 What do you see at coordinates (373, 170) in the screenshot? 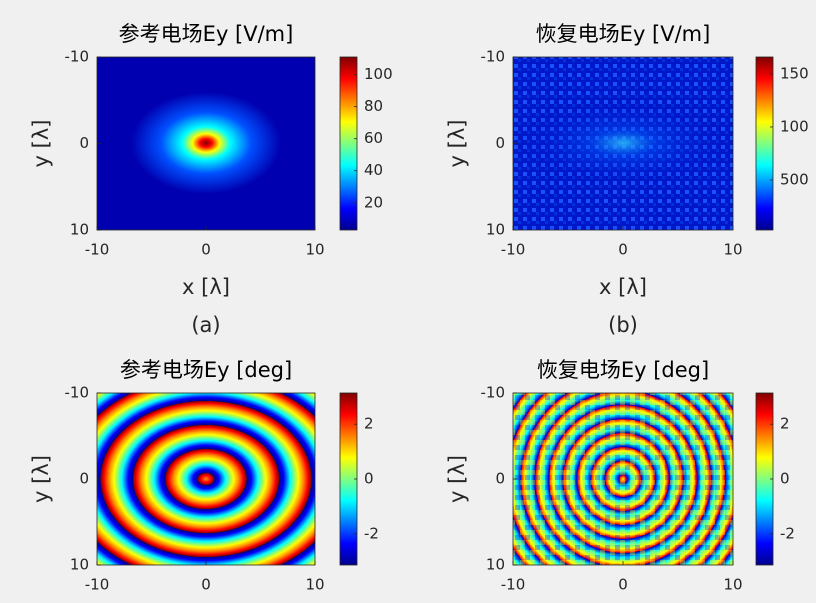
I see `colorbar-tick-label: 40` at bounding box center [373, 170].